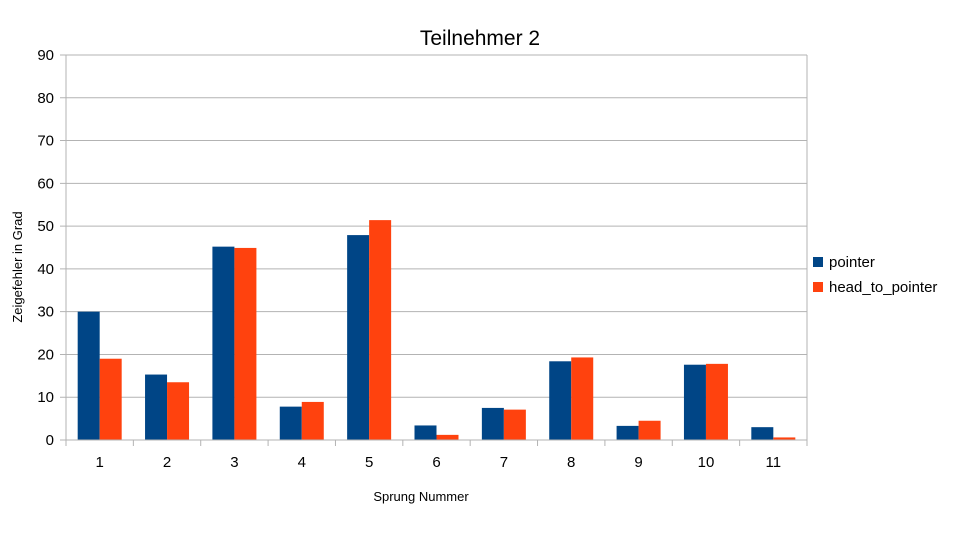 The height and width of the screenshot is (535, 960). I want to click on y-tick-label: 60, so click(45, 183).